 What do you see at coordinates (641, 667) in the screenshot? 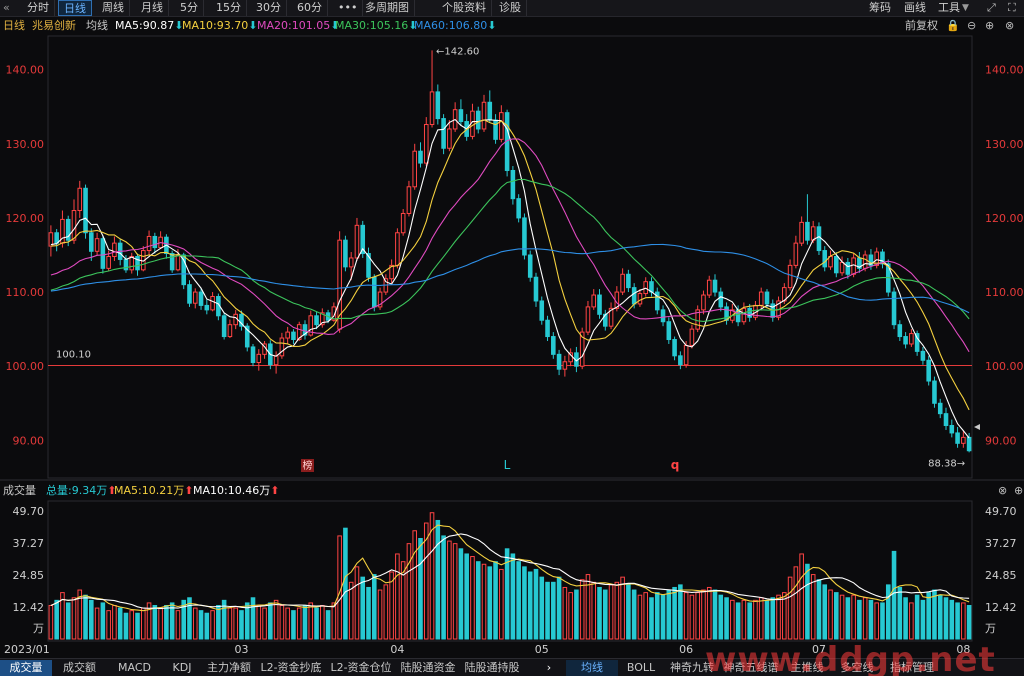
I see `overlay-tab-1: BOLL` at bounding box center [641, 667].